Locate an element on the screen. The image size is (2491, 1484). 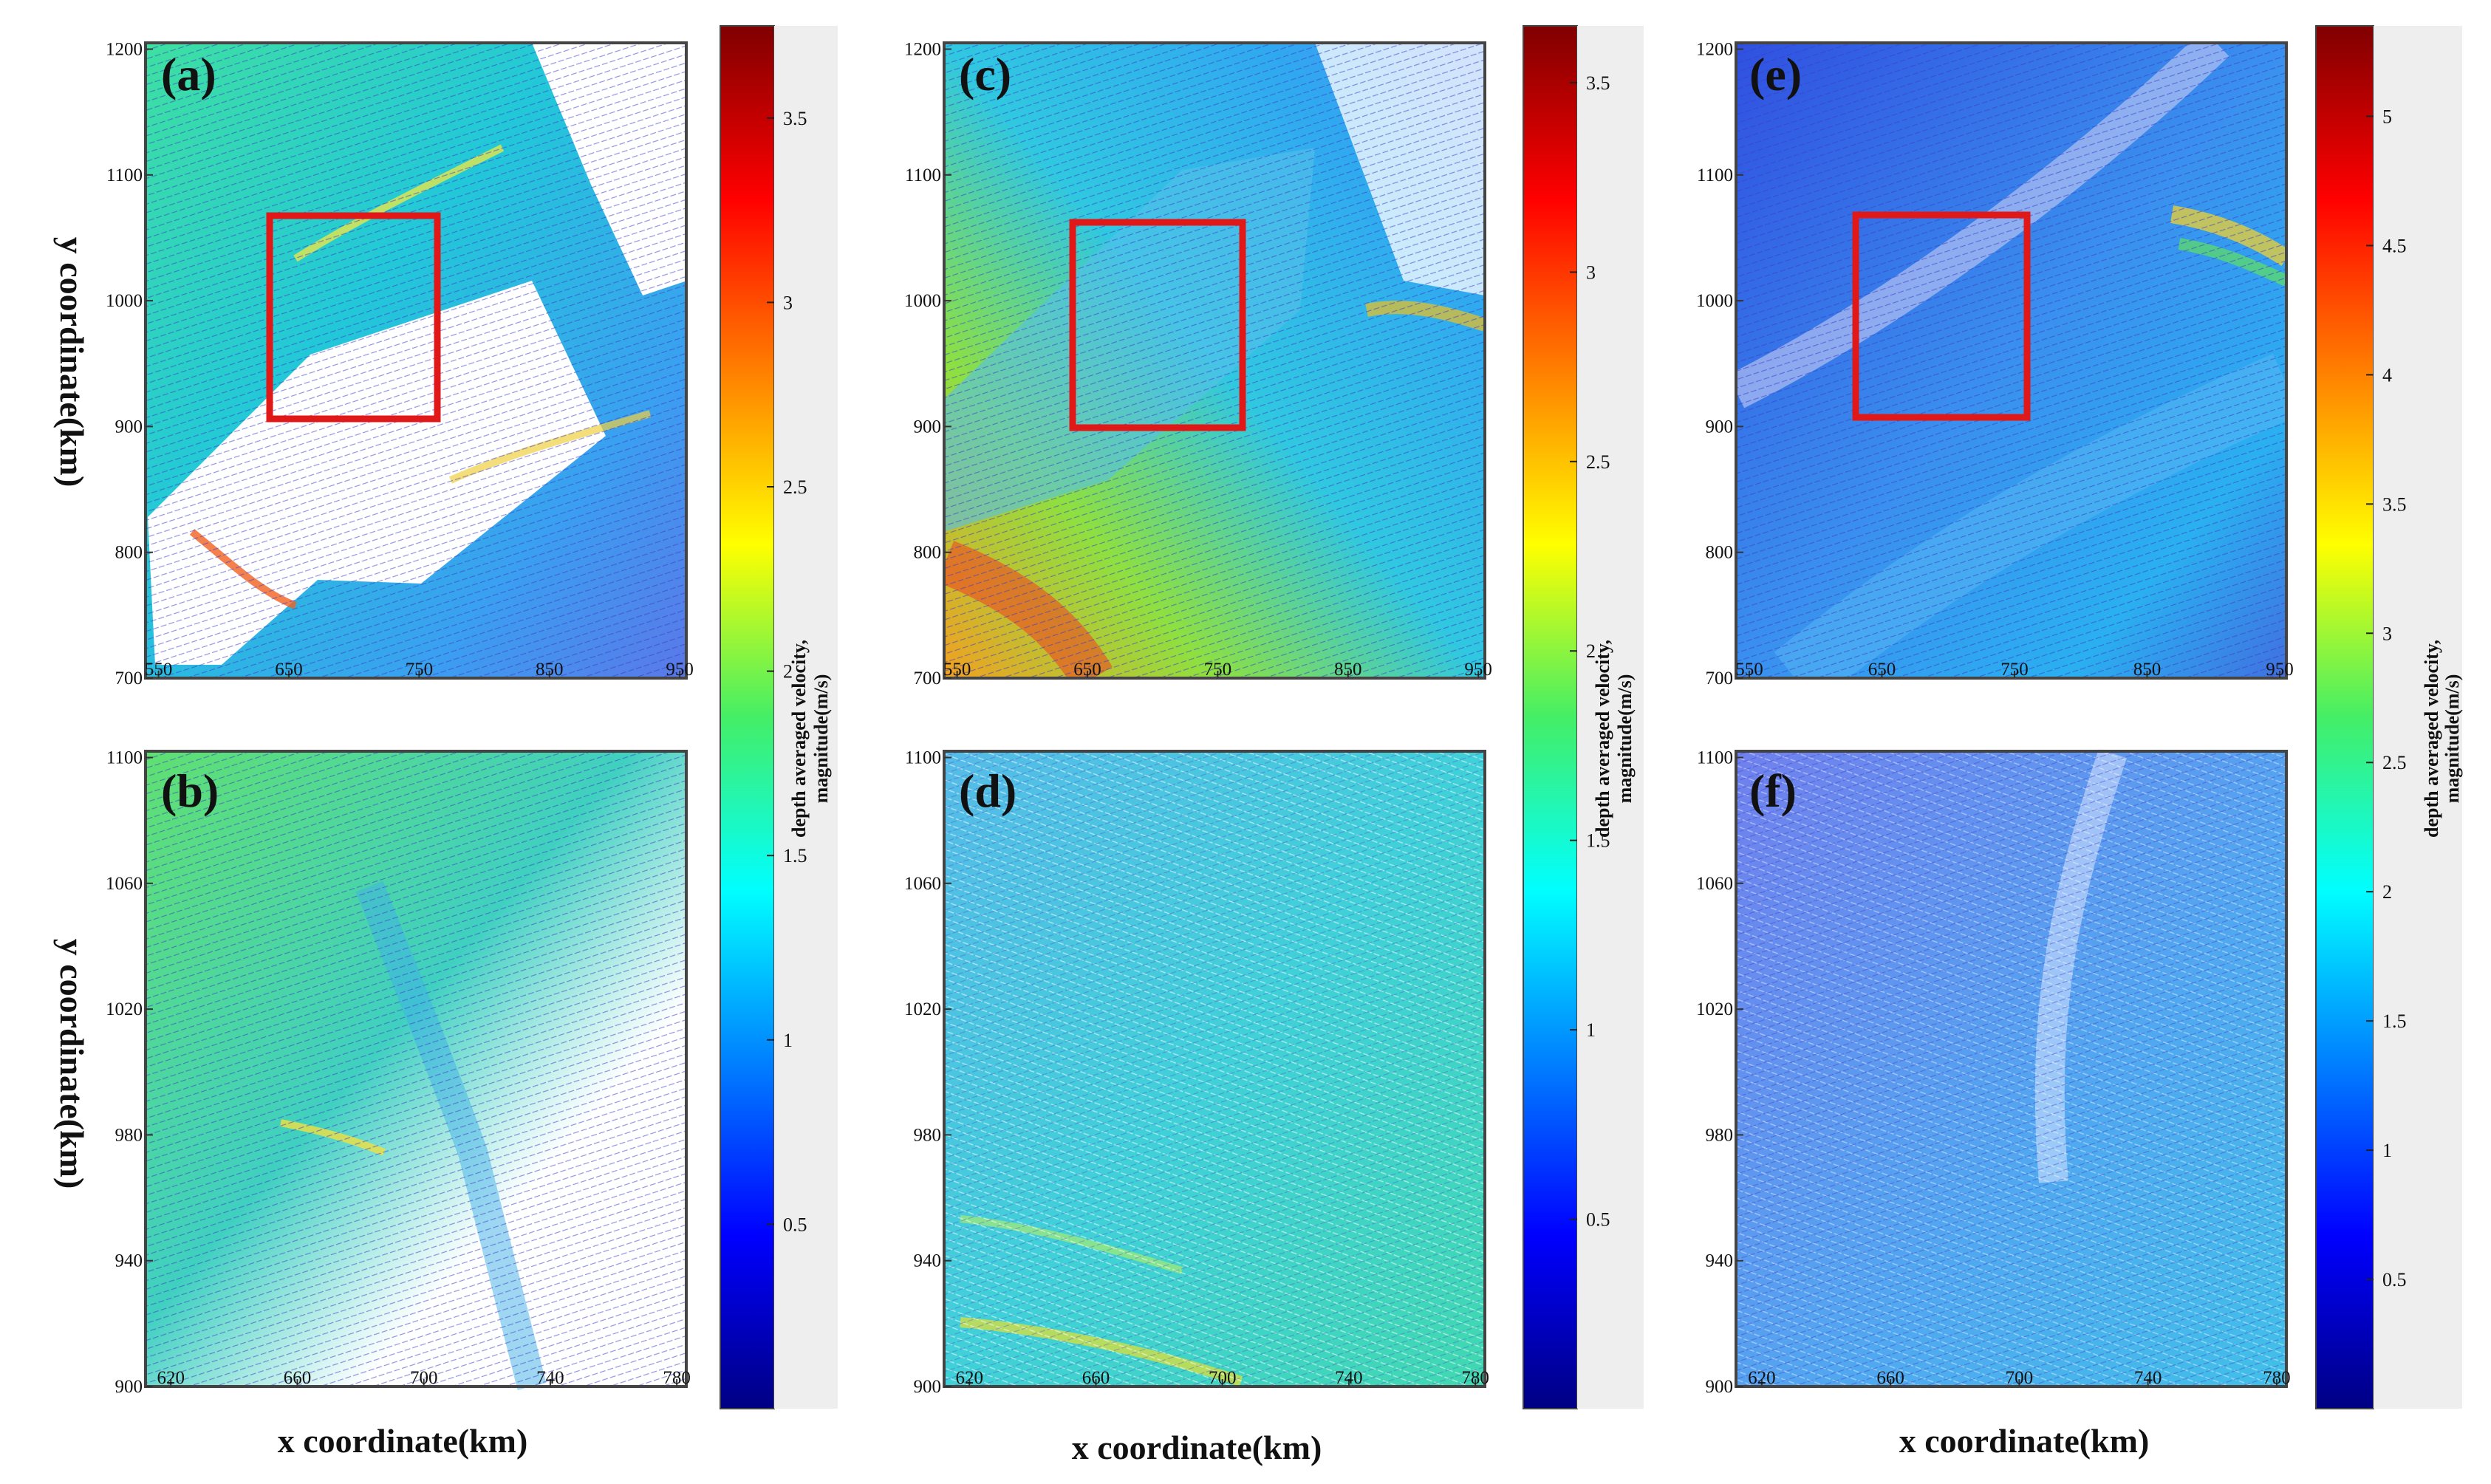
panel-d: (d) 620 660 700 740 780 1100 1060 1020 980 940 900 is located at coordinates (1193, 1073).